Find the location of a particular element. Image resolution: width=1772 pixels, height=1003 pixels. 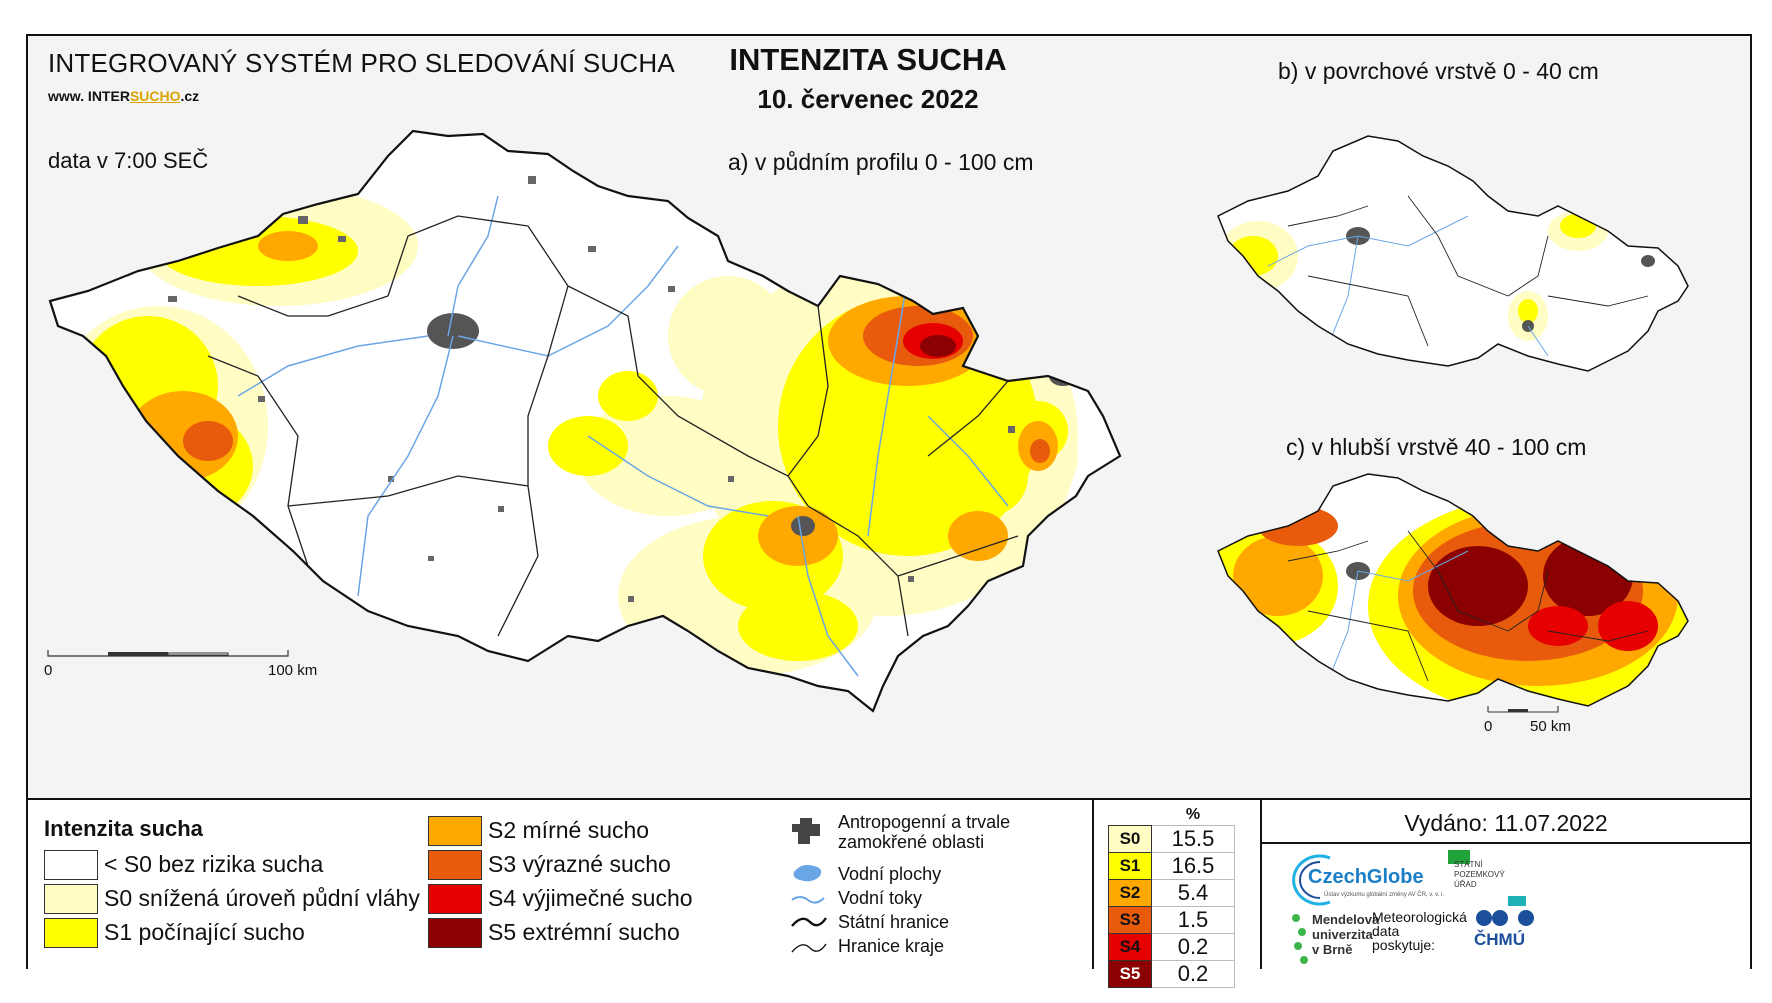

table-row: S3 1.5 is located at coordinates (1171, 920).